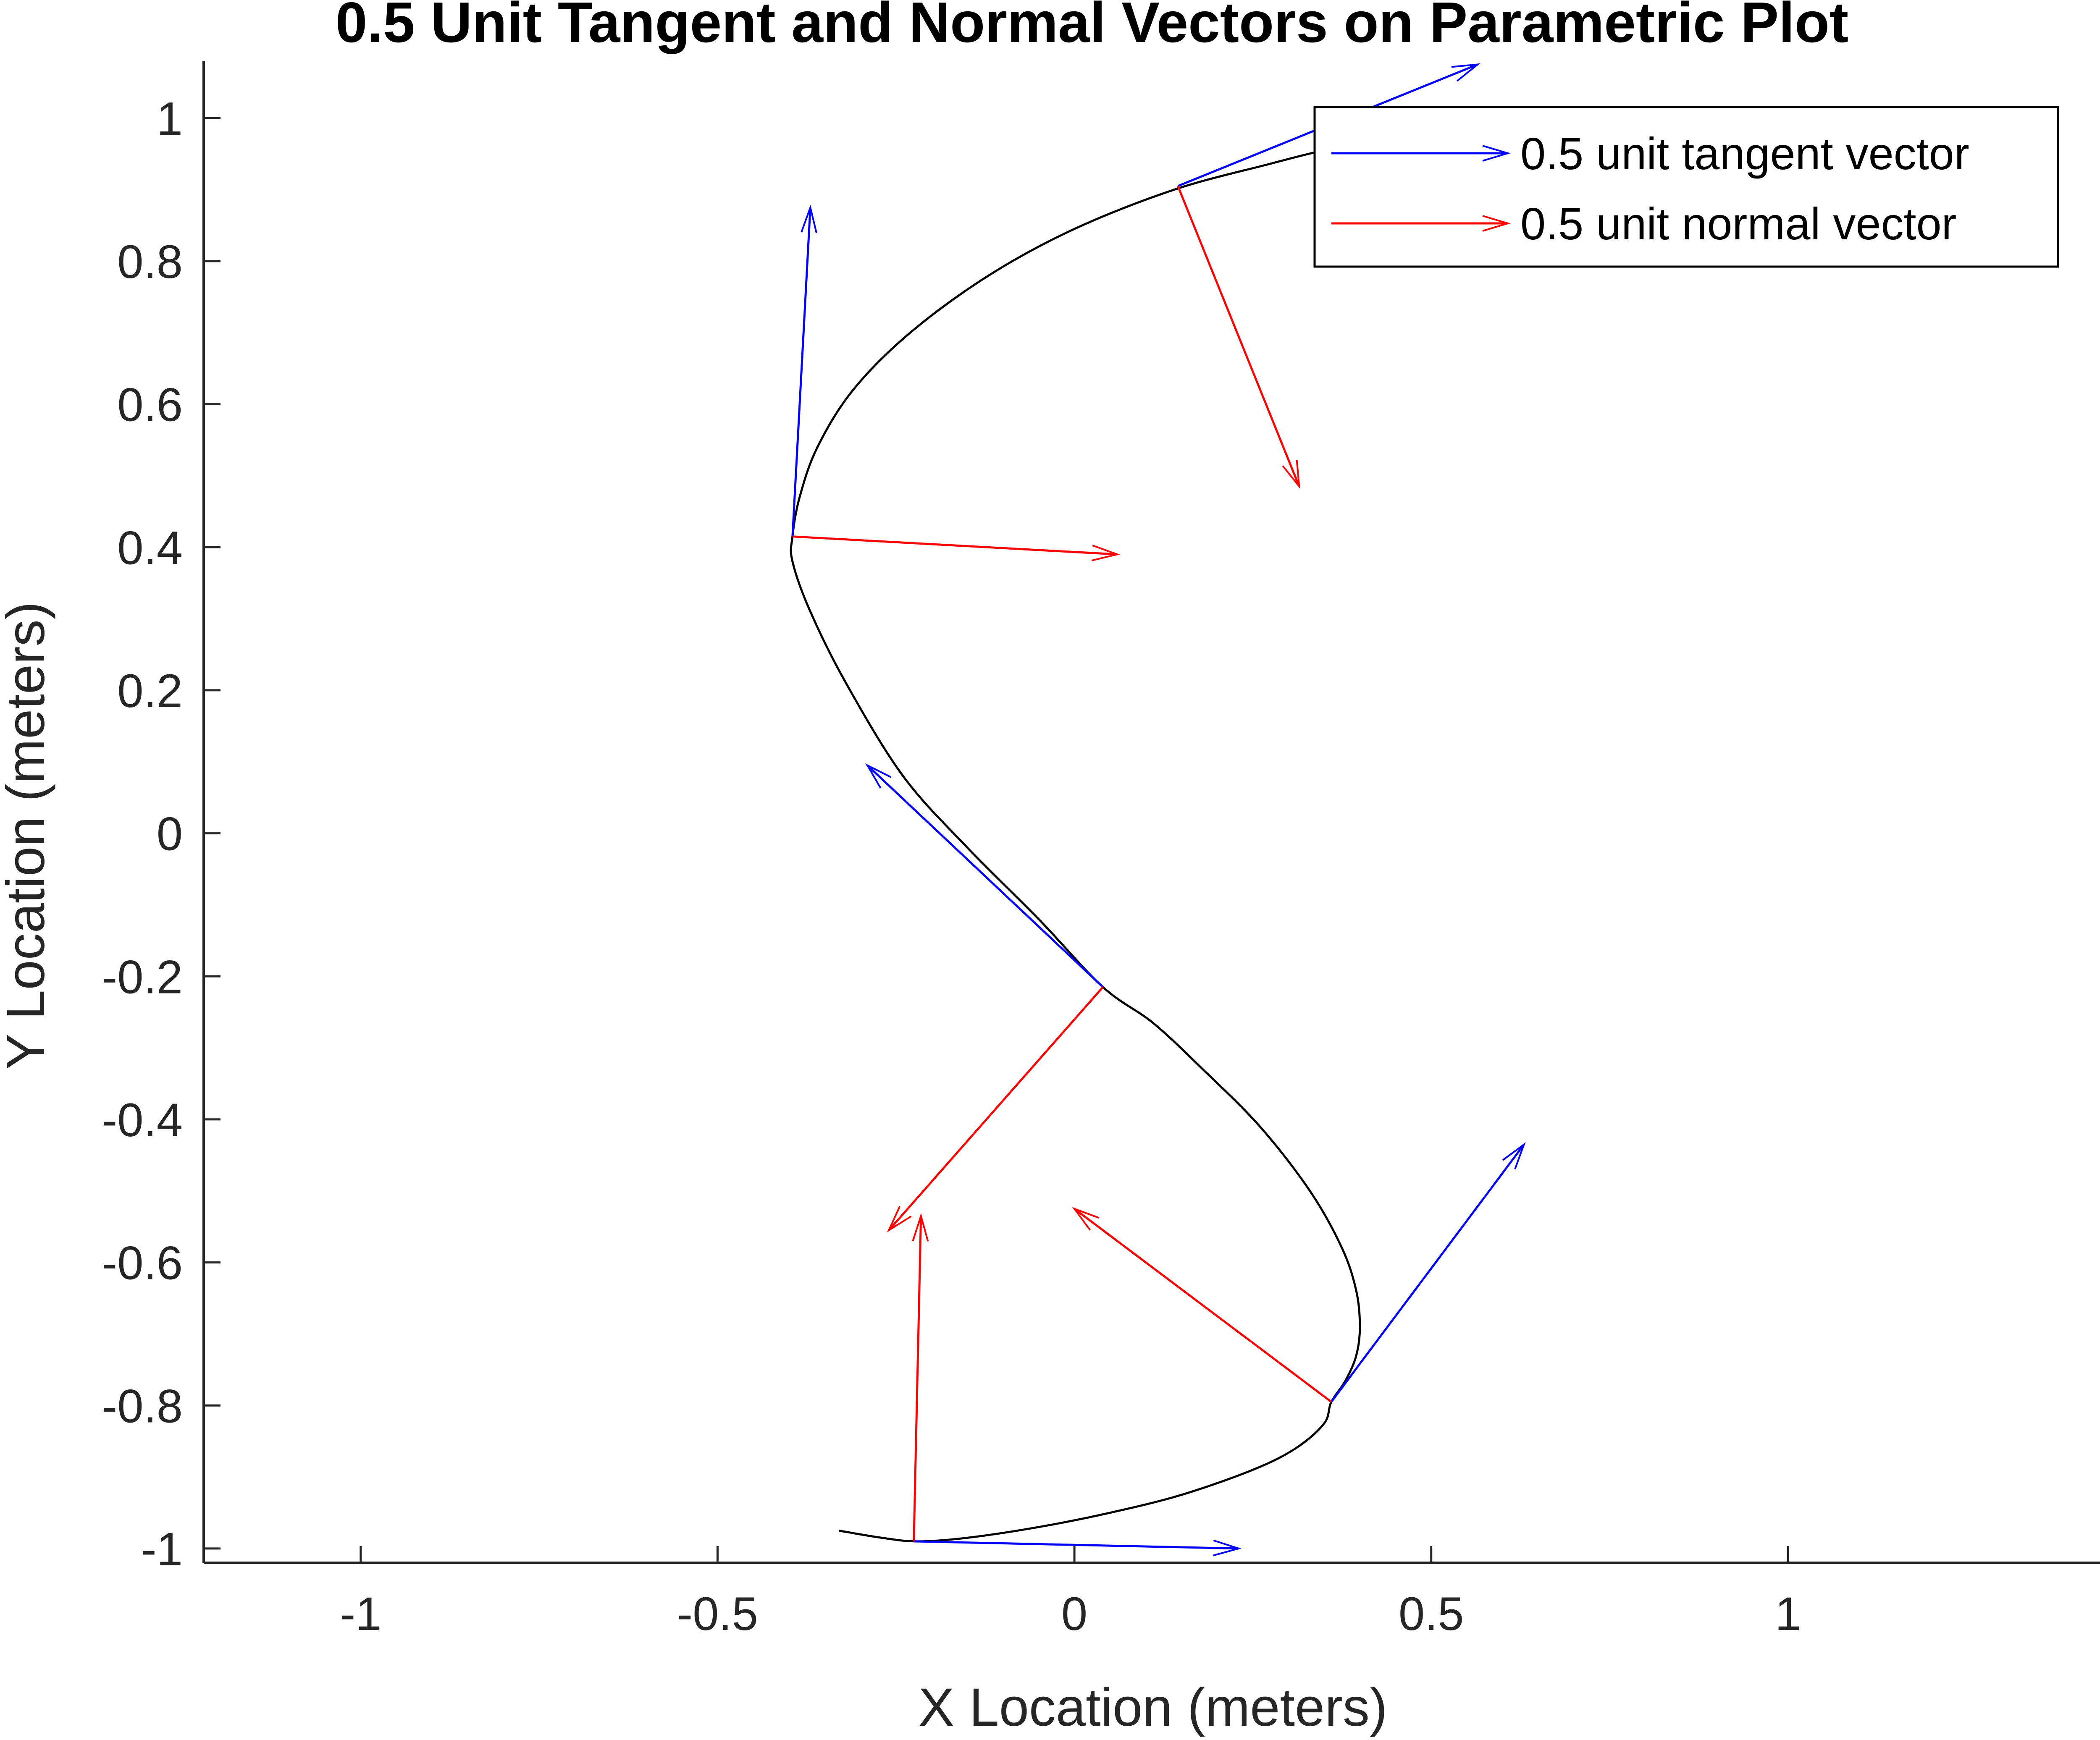 The height and width of the screenshot is (1740, 2100). What do you see at coordinates (28, 836) in the screenshot?
I see `y-axis-label: Y Location (meters)` at bounding box center [28, 836].